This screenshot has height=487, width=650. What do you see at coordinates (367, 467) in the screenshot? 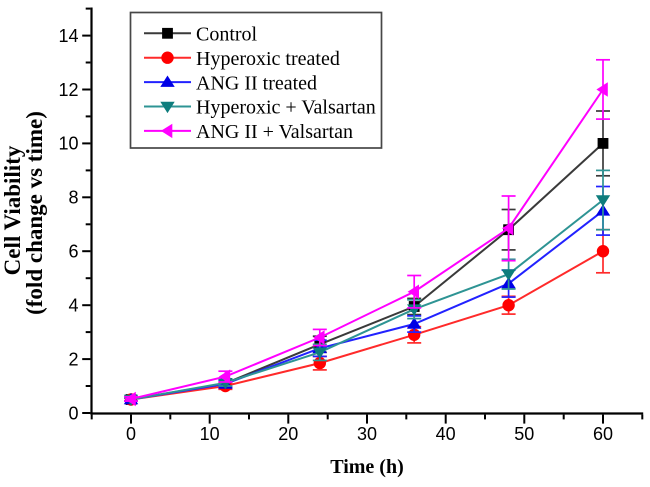
I see `svg-text: Time (h)` at bounding box center [367, 467].